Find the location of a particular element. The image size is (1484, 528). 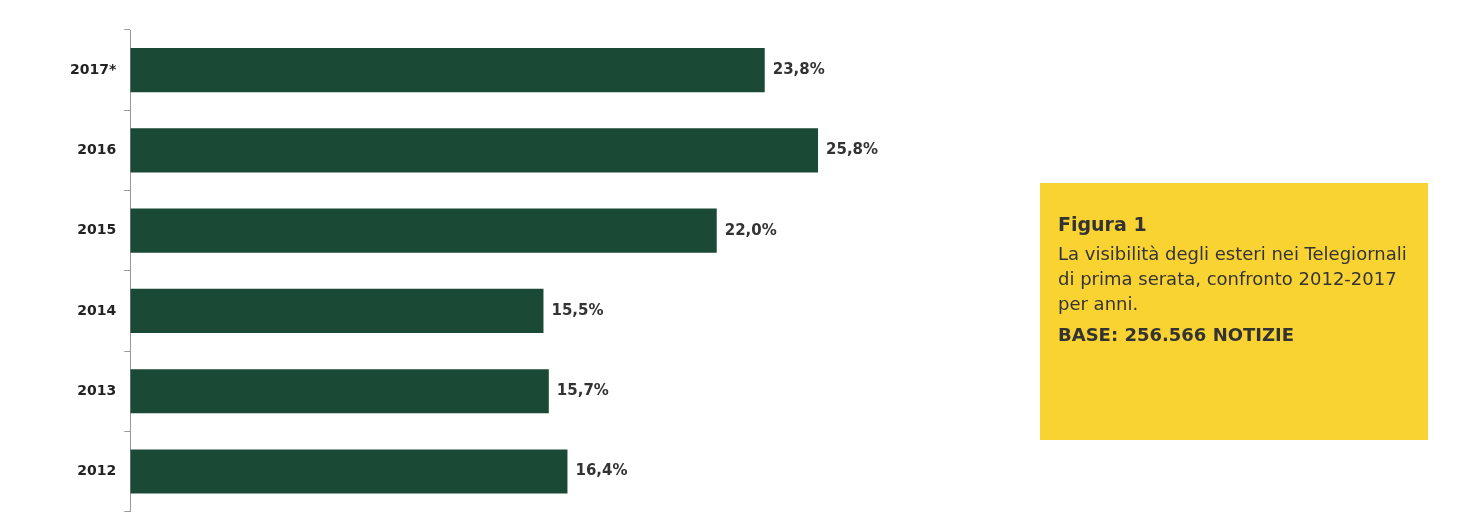

text: Figura 1 is located at coordinates (1103, 224).